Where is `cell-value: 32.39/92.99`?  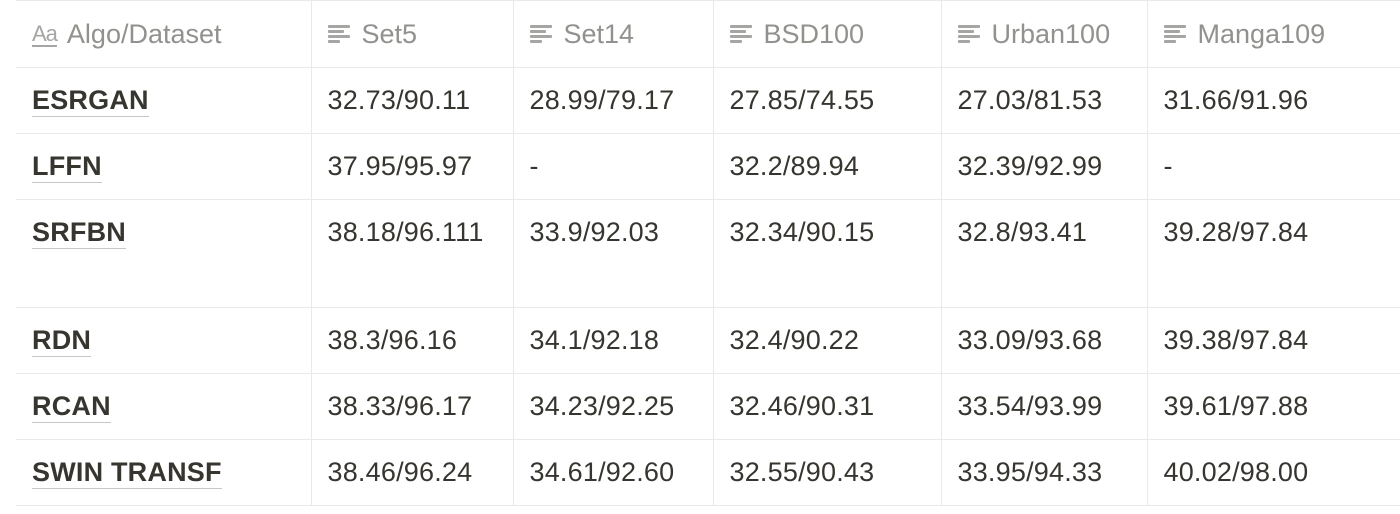
cell-value: 32.39/92.99 is located at coordinates (1030, 166).